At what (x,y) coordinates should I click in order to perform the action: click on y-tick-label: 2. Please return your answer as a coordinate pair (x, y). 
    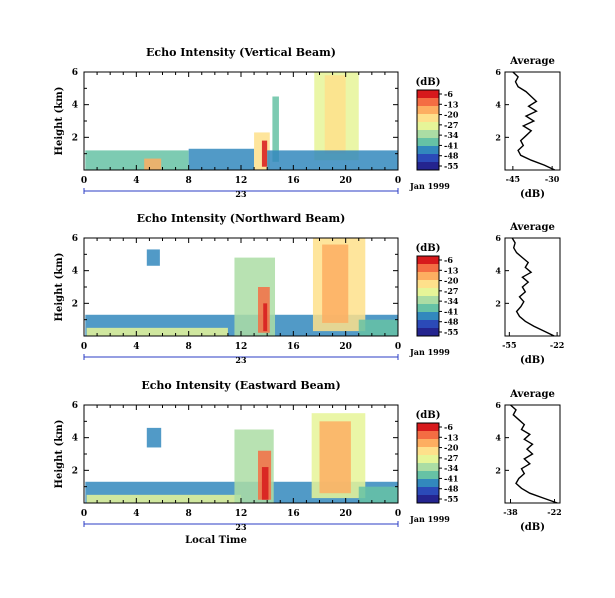
    Looking at the image, I should click on (75, 138).